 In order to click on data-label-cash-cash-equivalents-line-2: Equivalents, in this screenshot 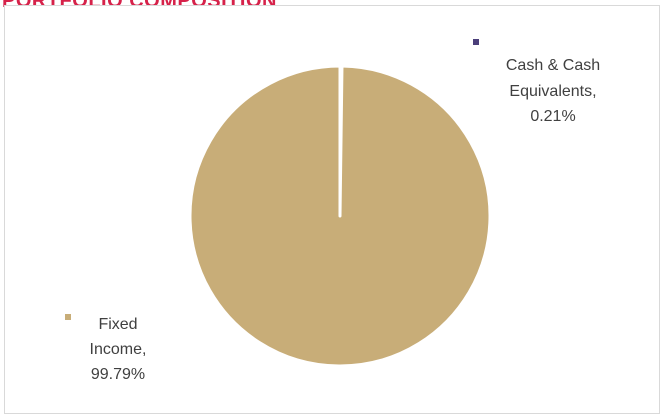, I will do `click(552, 91)`.